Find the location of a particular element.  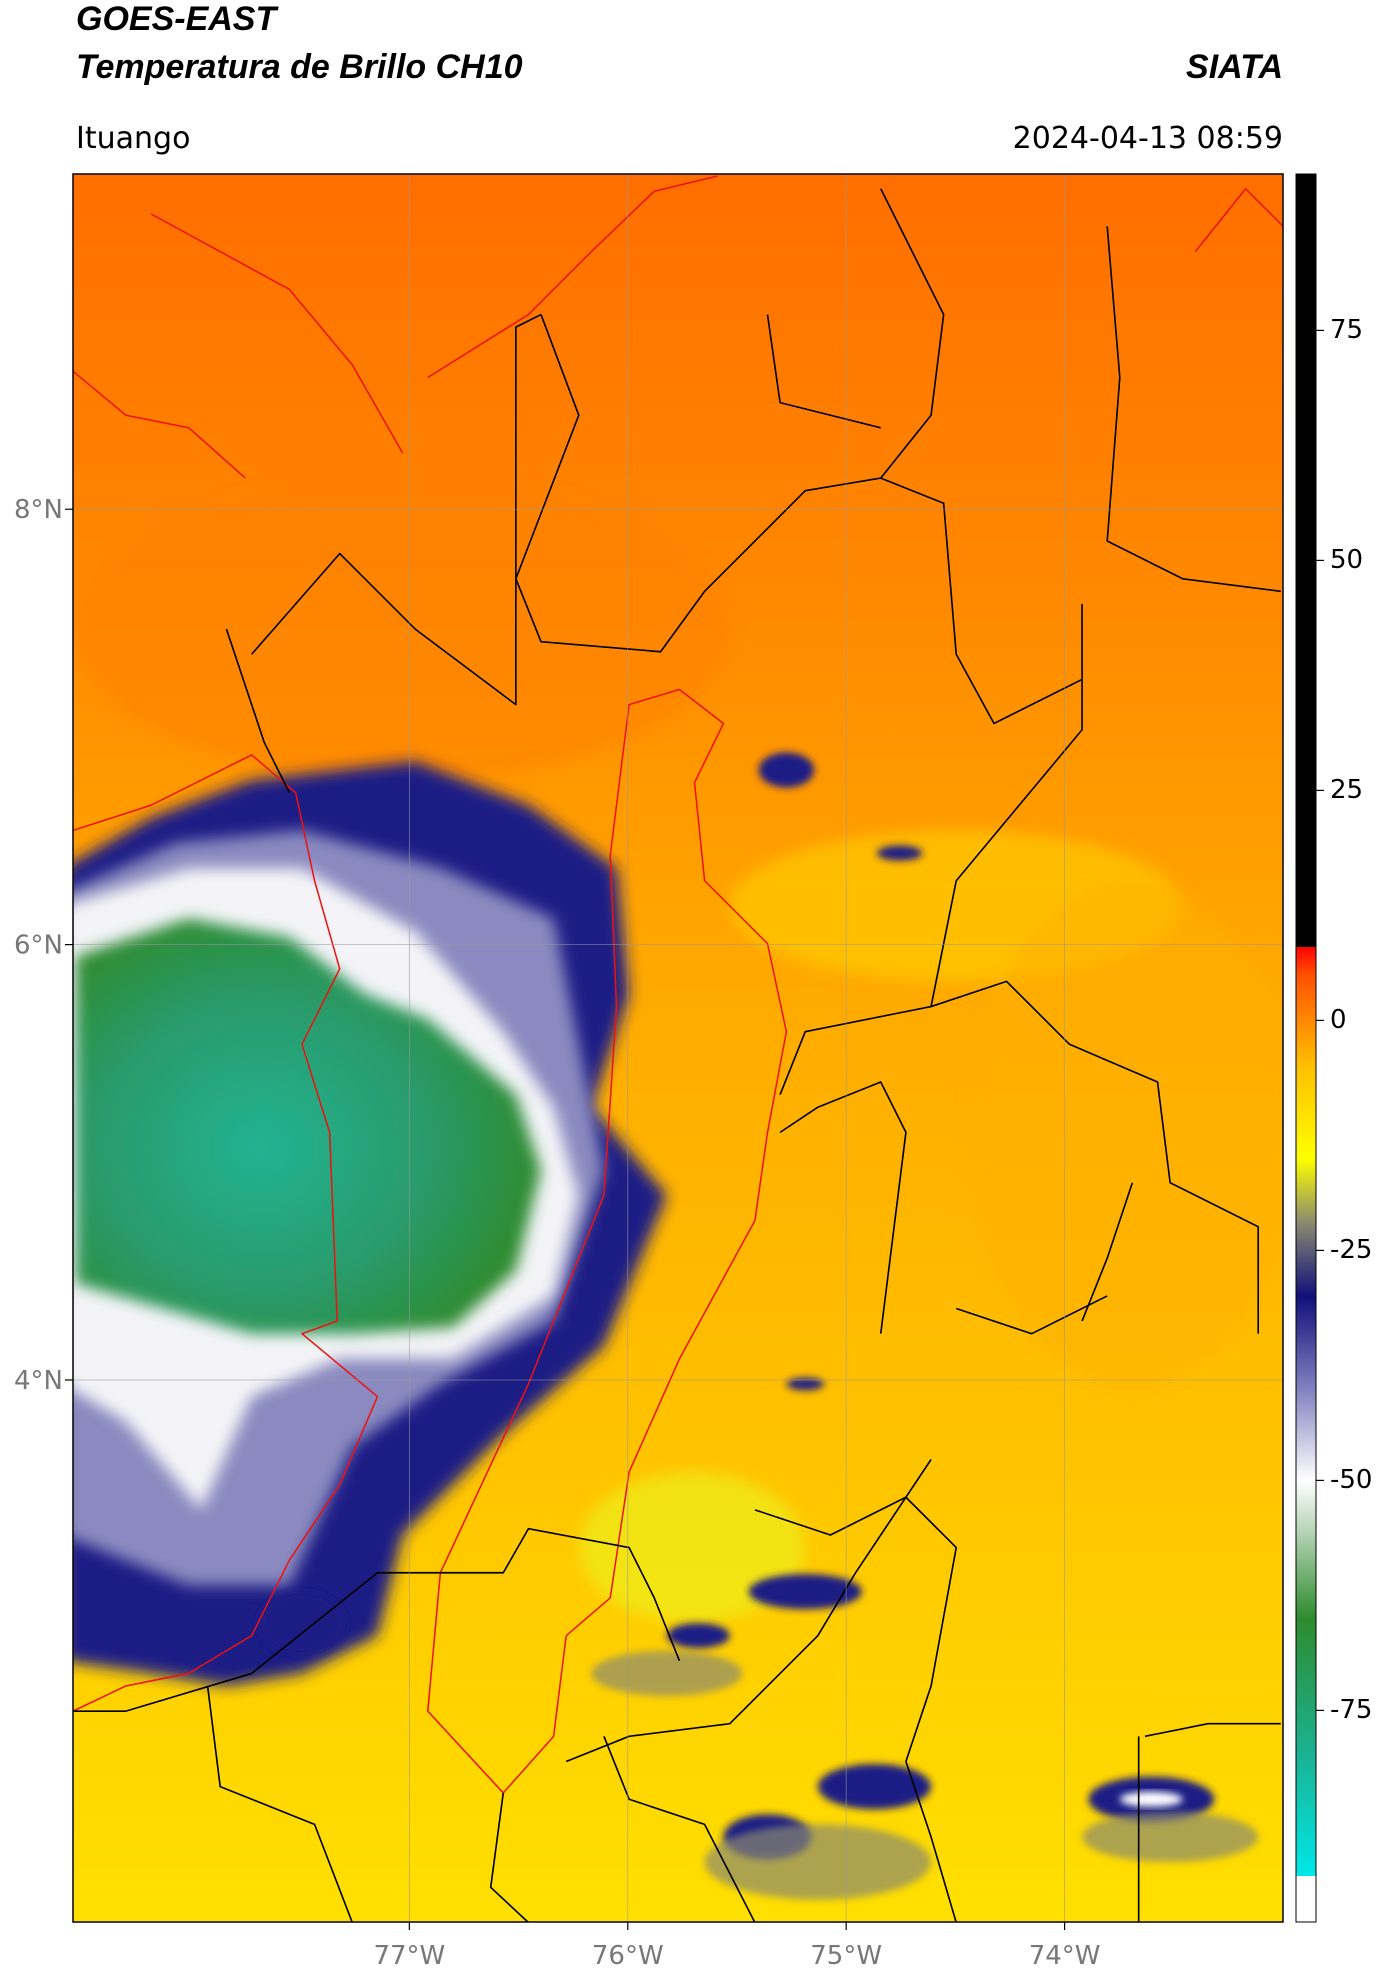

y-tick-label: 4°N is located at coordinates (38, 1381).